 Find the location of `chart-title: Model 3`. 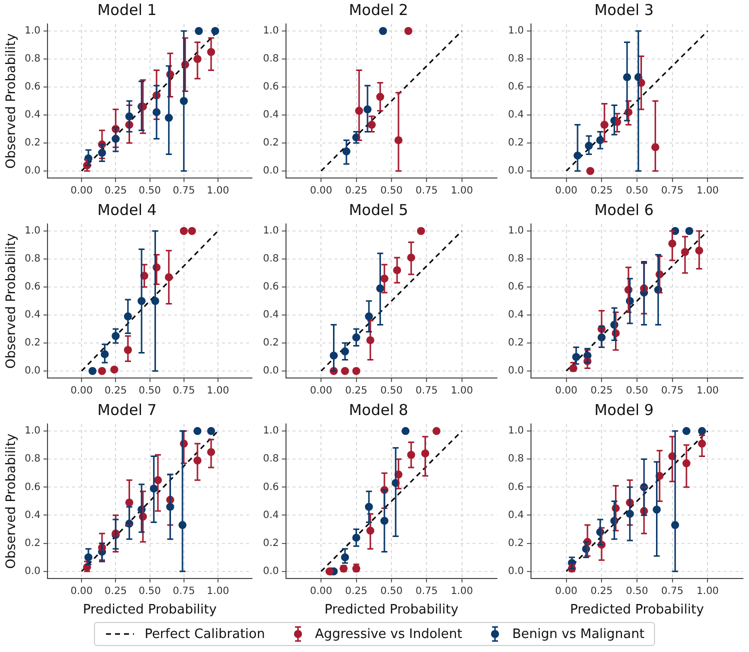

chart-title: Model 3 is located at coordinates (624, 9).